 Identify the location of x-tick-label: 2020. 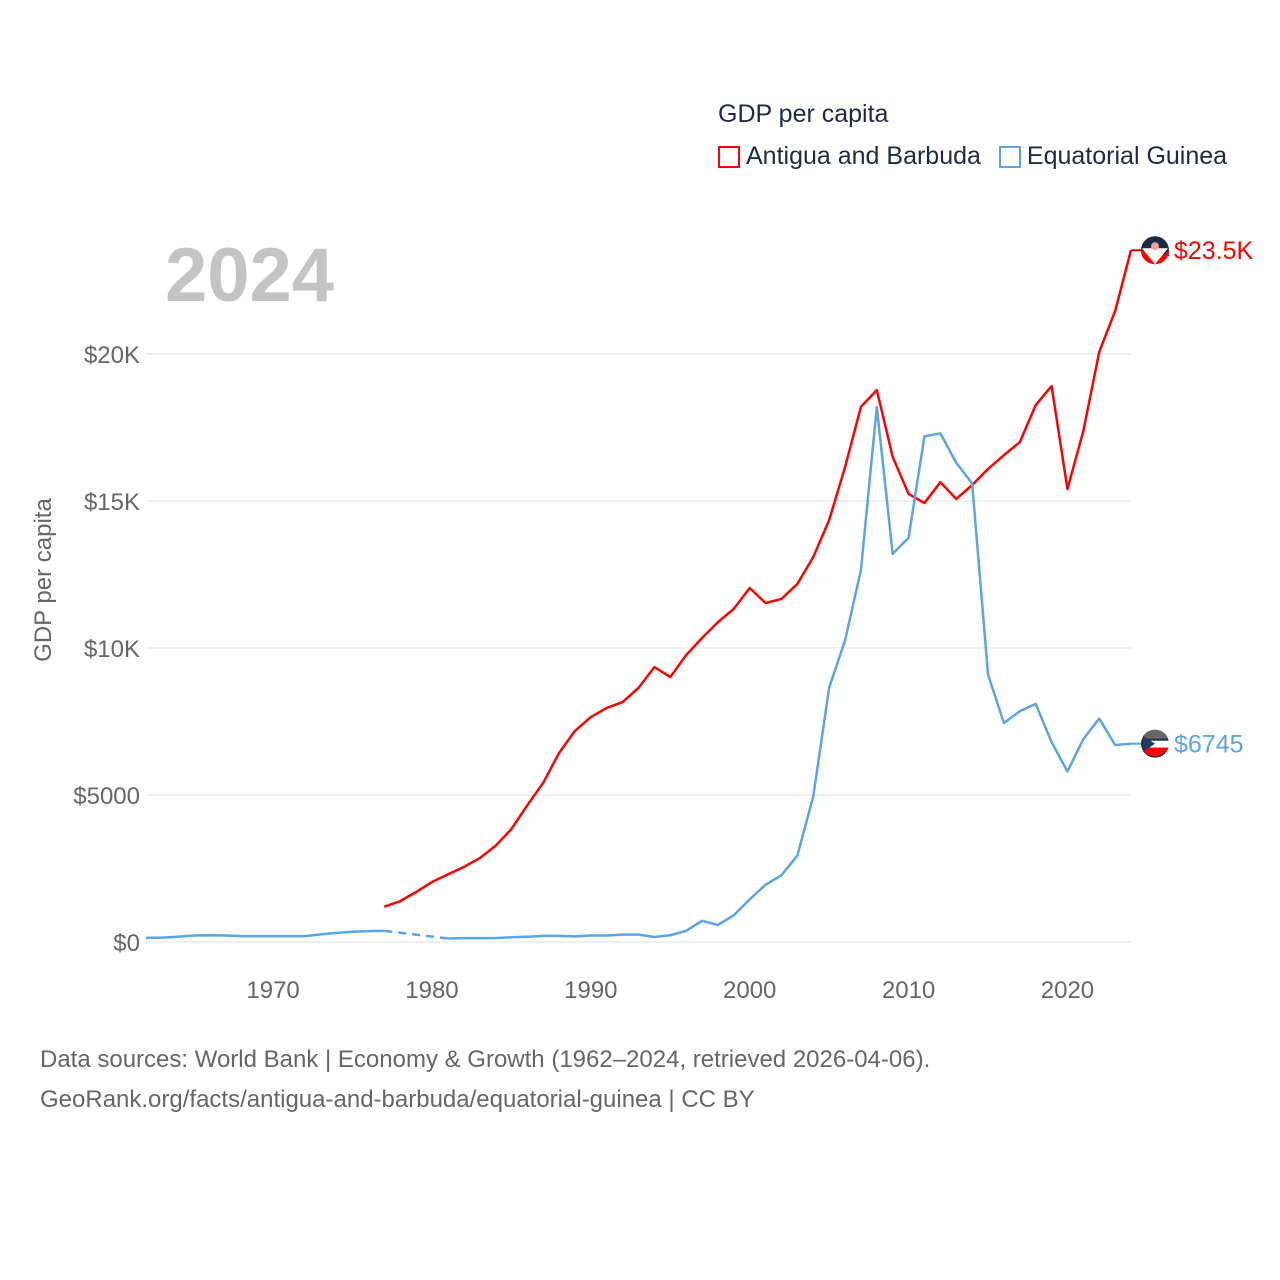
(1067, 990).